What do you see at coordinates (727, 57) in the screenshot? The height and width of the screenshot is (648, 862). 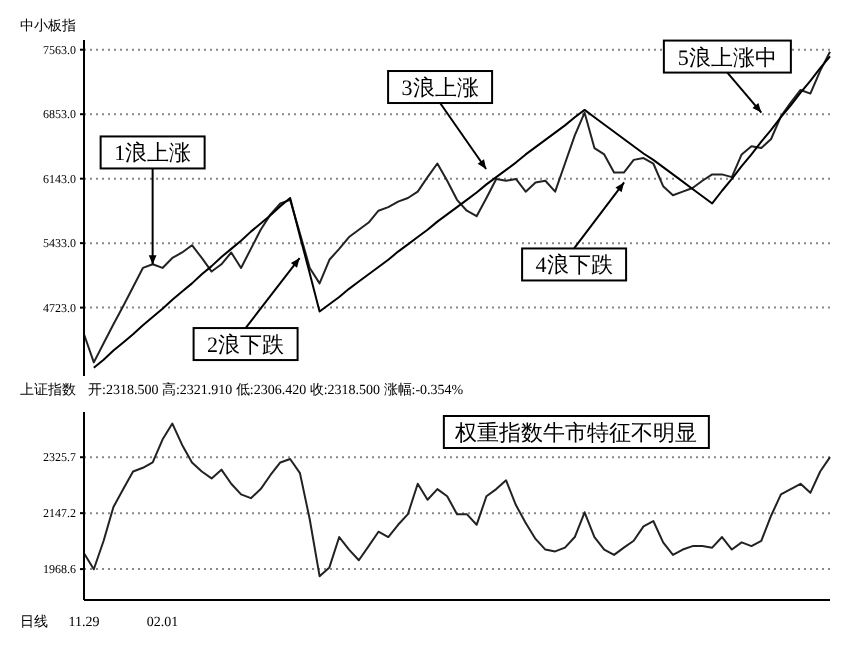 I see `annotation: 5浪上涨中` at bounding box center [727, 57].